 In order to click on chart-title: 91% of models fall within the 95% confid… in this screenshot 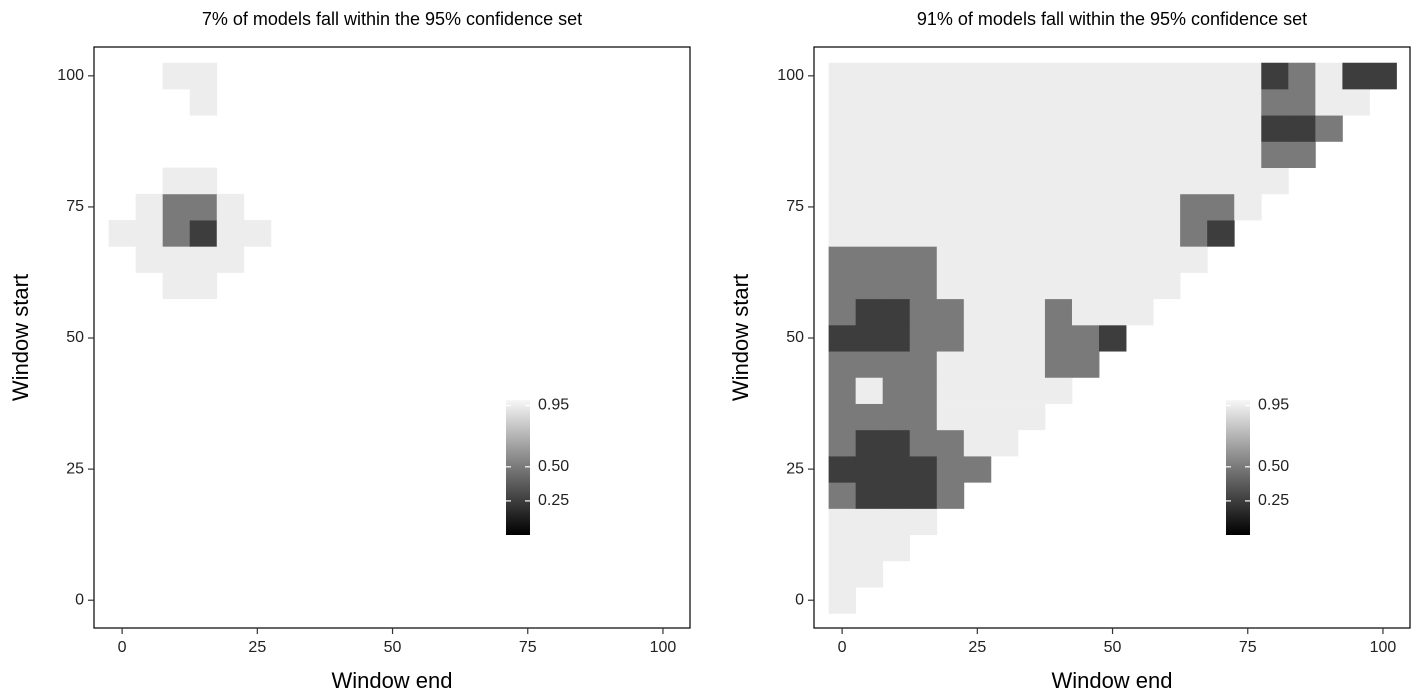, I will do `click(1112, 19)`.